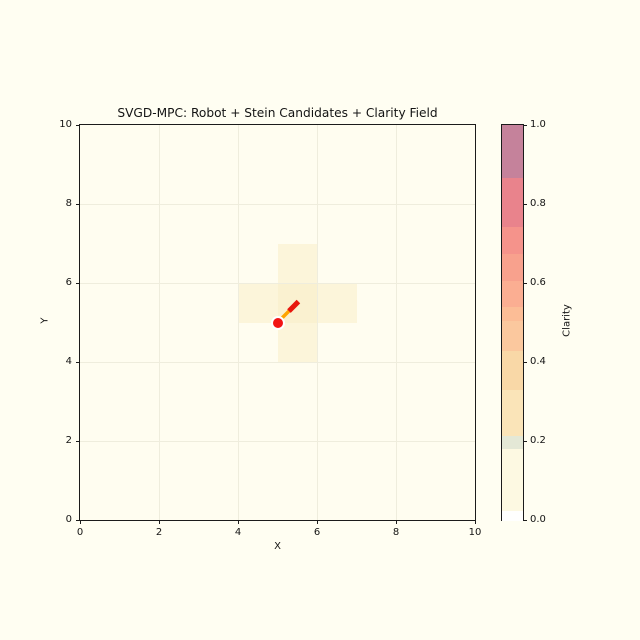 This screenshot has height=640, width=640. I want to click on x-axis-label: X, so click(277, 546).